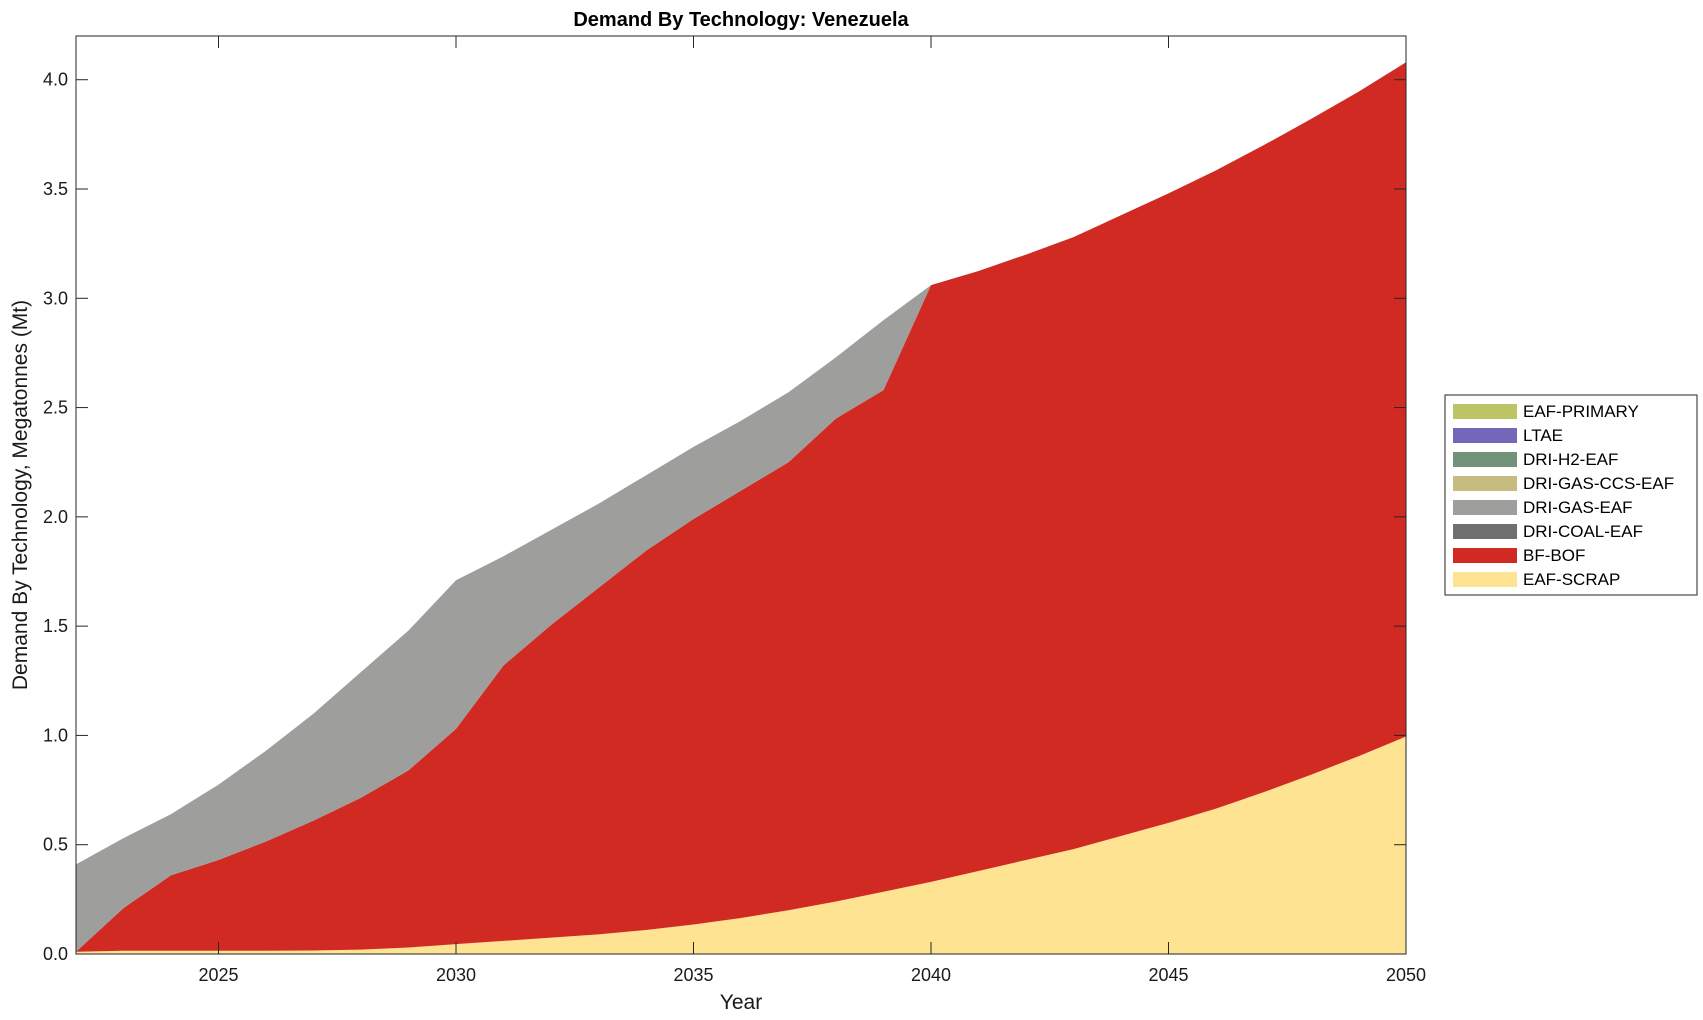  I want to click on legend-swatch-dri-gas-ccs-eaf, so click(1485, 483).